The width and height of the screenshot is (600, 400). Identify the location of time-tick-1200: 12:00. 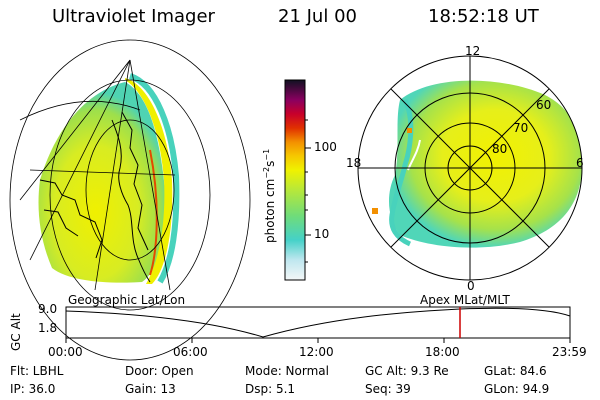
(316, 352).